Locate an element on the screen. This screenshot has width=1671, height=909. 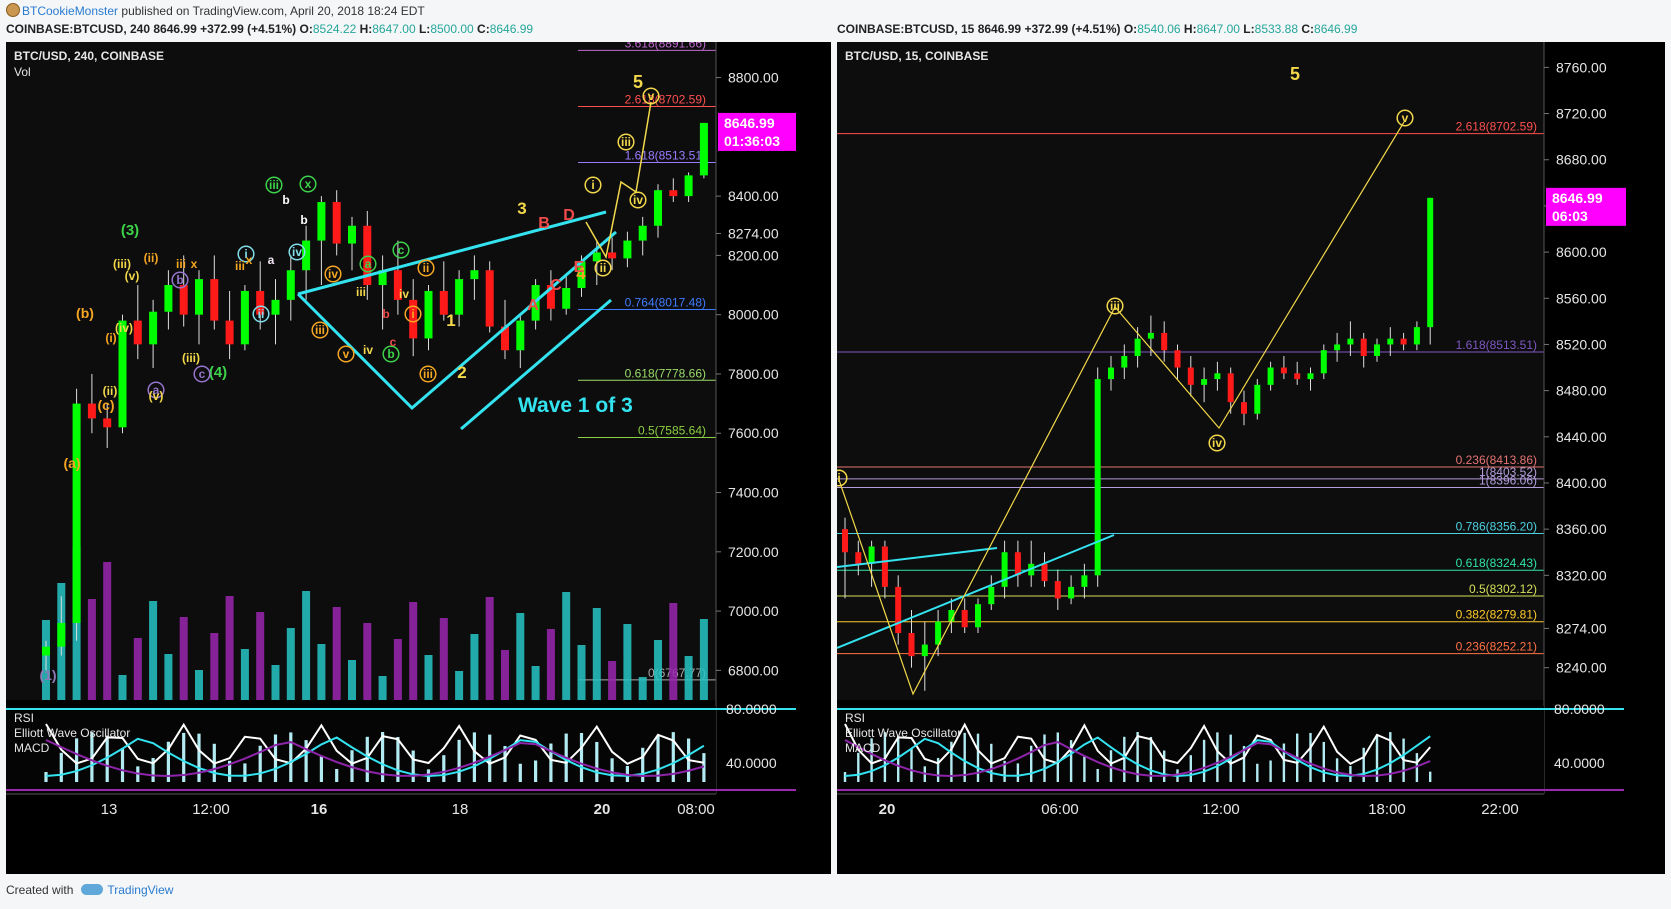
time-axis-label: 06:00 is located at coordinates (1060, 809).